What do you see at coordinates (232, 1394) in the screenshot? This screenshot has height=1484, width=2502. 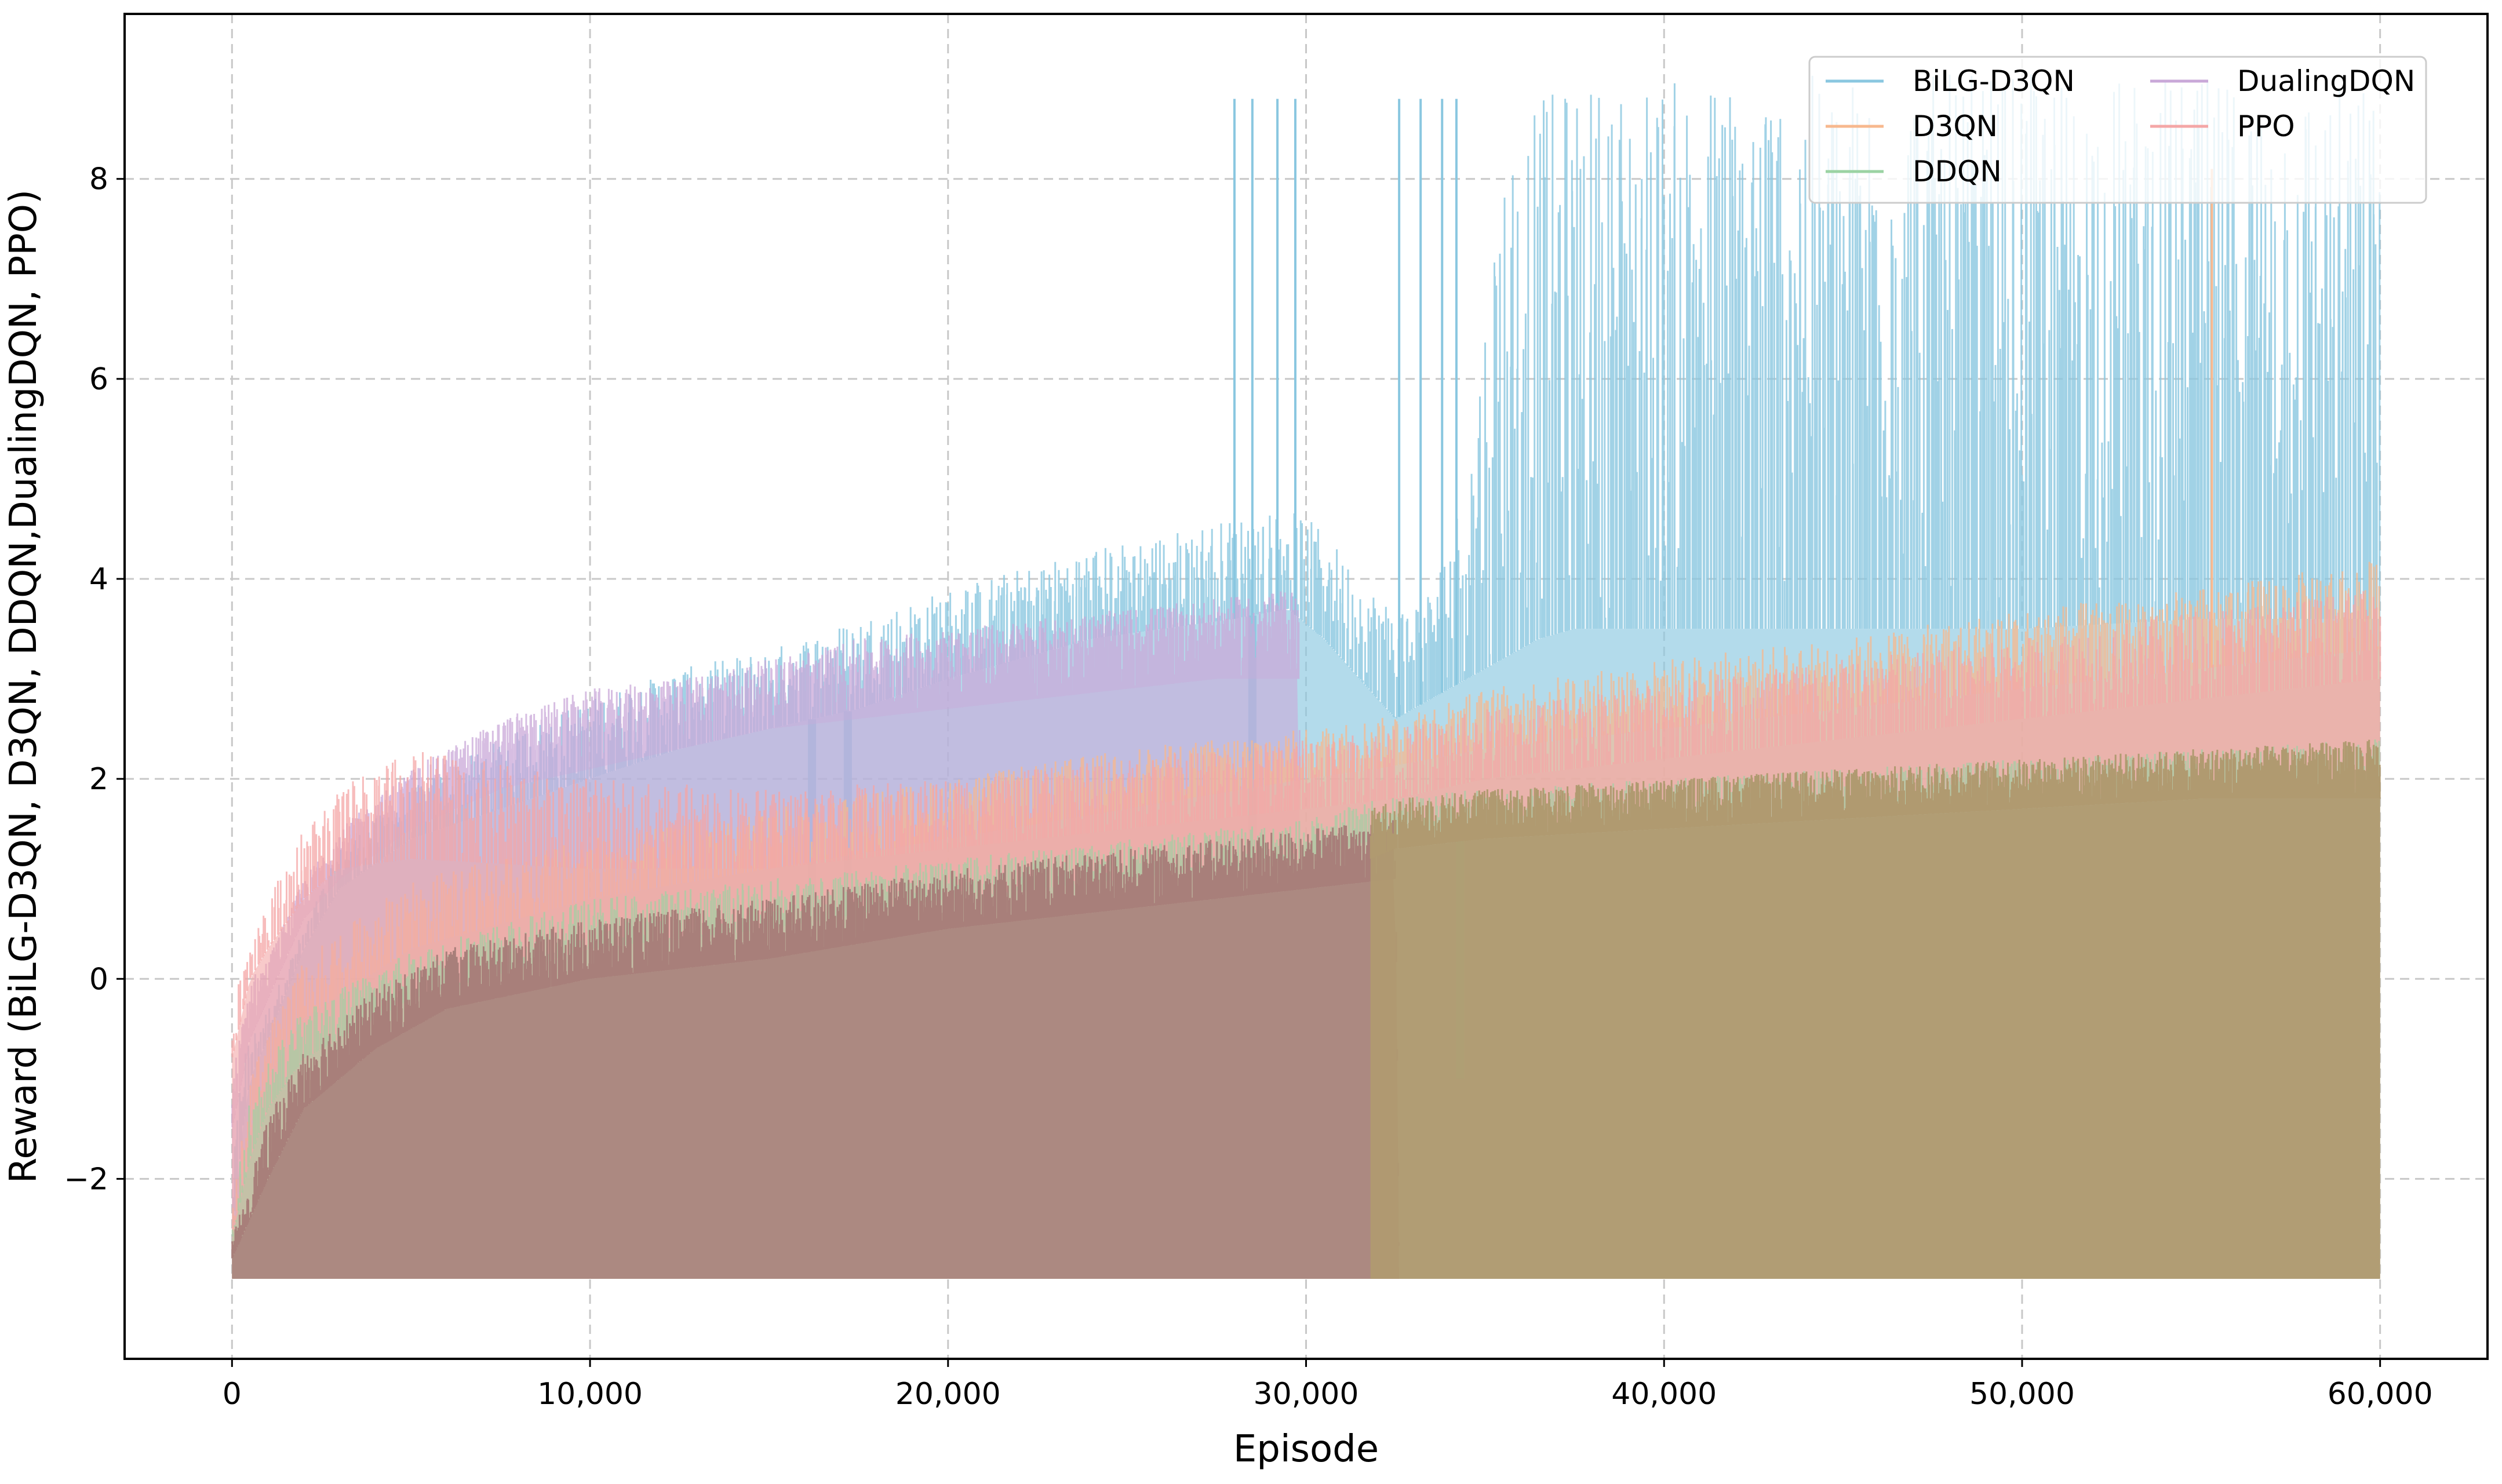 I see `x-tick-label: 0` at bounding box center [232, 1394].